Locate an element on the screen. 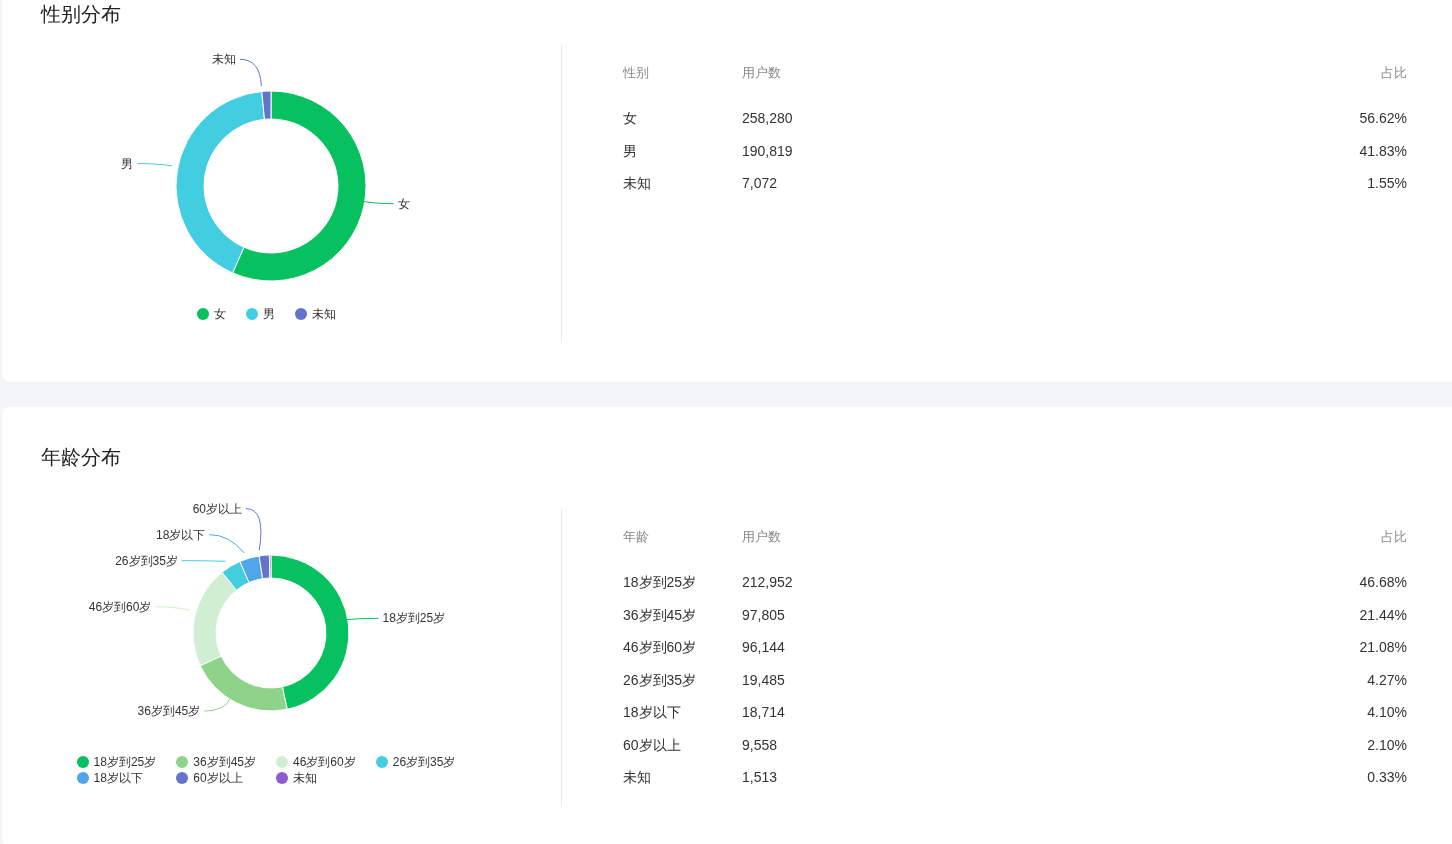 The width and height of the screenshot is (1452, 844). slice-label: 18岁以下 is located at coordinates (181, 534).